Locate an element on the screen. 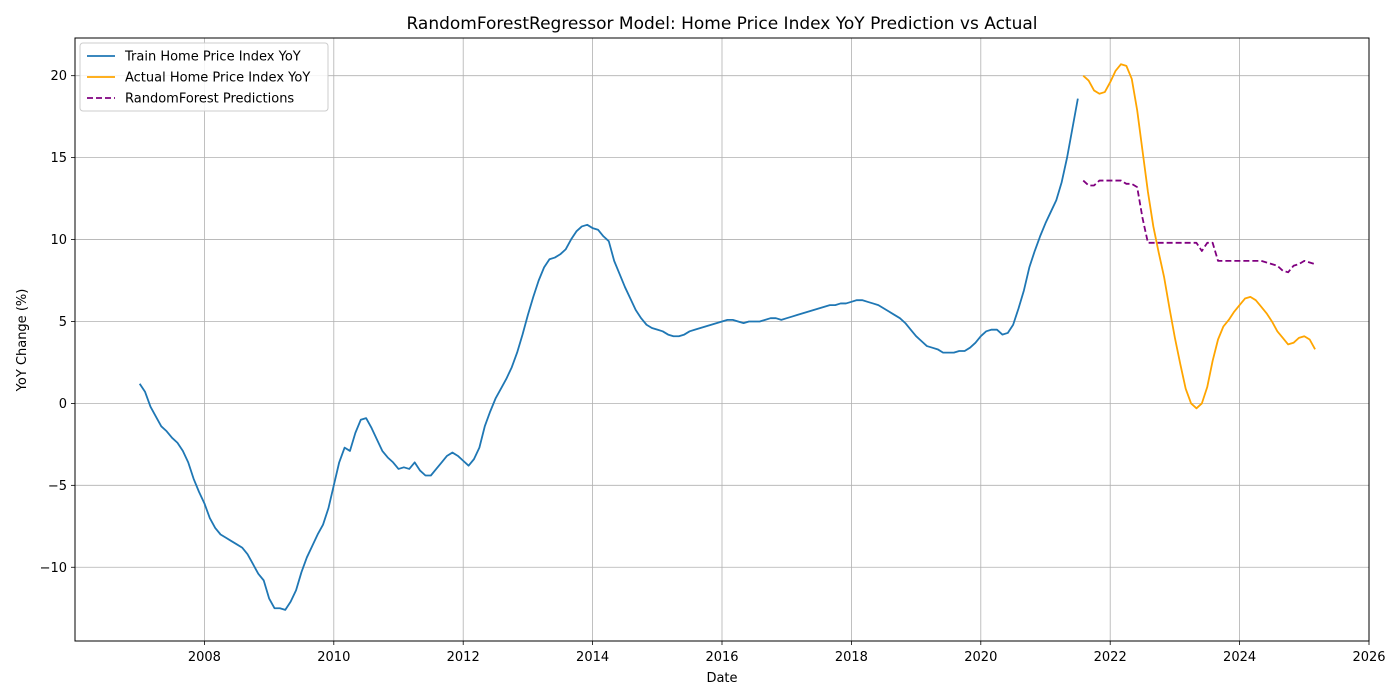 This screenshot has width=1400, height=700. legend-label: Train Home Price Index YoY is located at coordinates (212, 57).